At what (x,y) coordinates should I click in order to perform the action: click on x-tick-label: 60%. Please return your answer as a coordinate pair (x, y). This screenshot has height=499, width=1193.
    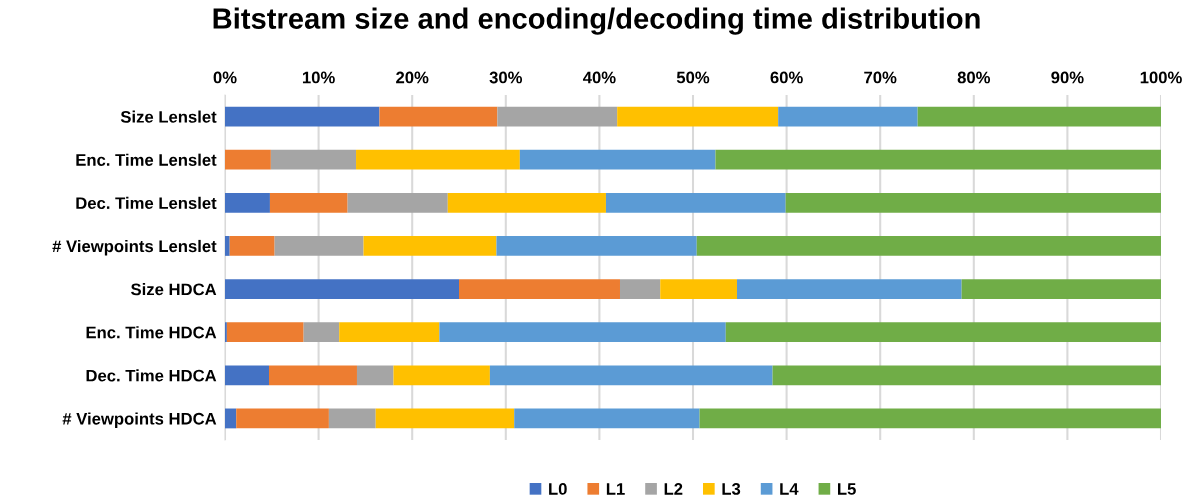
    Looking at the image, I should click on (786, 77).